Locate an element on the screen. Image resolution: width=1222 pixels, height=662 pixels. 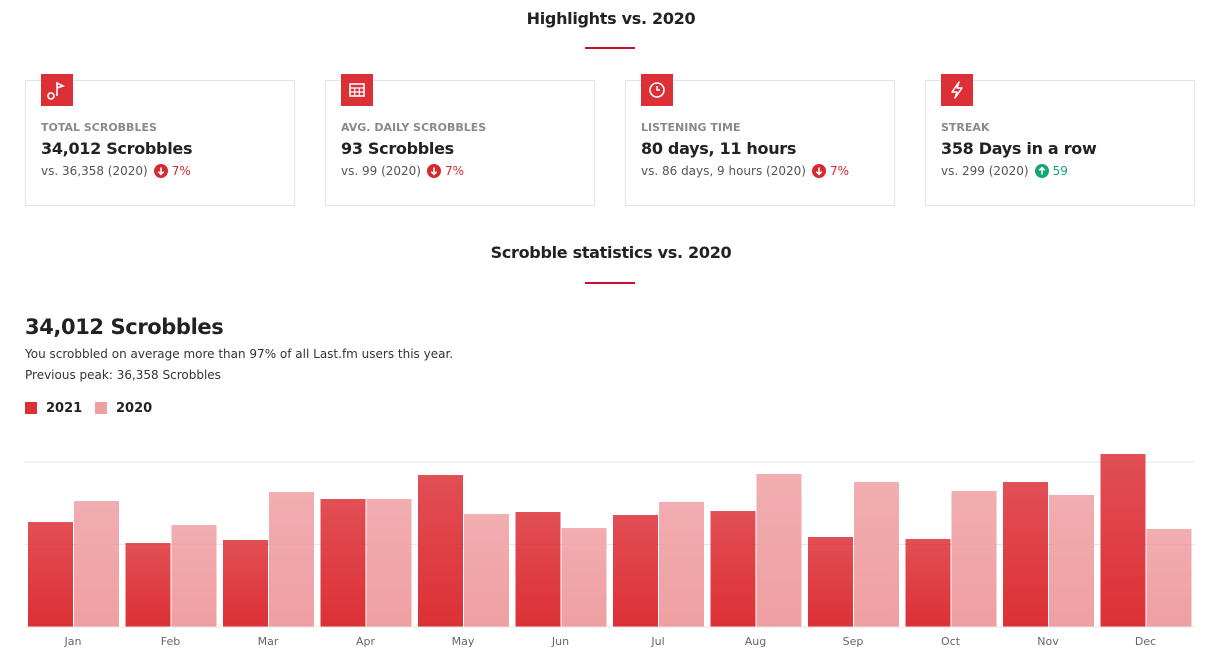
x-tick-label: Apr is located at coordinates (366, 641).